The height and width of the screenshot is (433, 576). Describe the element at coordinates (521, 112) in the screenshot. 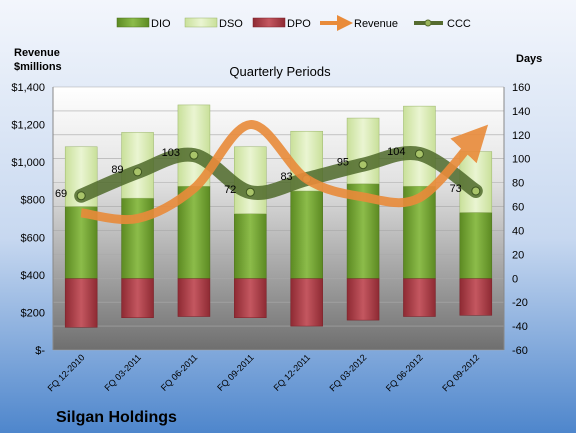

I see `right-tick-label: 140` at that location.